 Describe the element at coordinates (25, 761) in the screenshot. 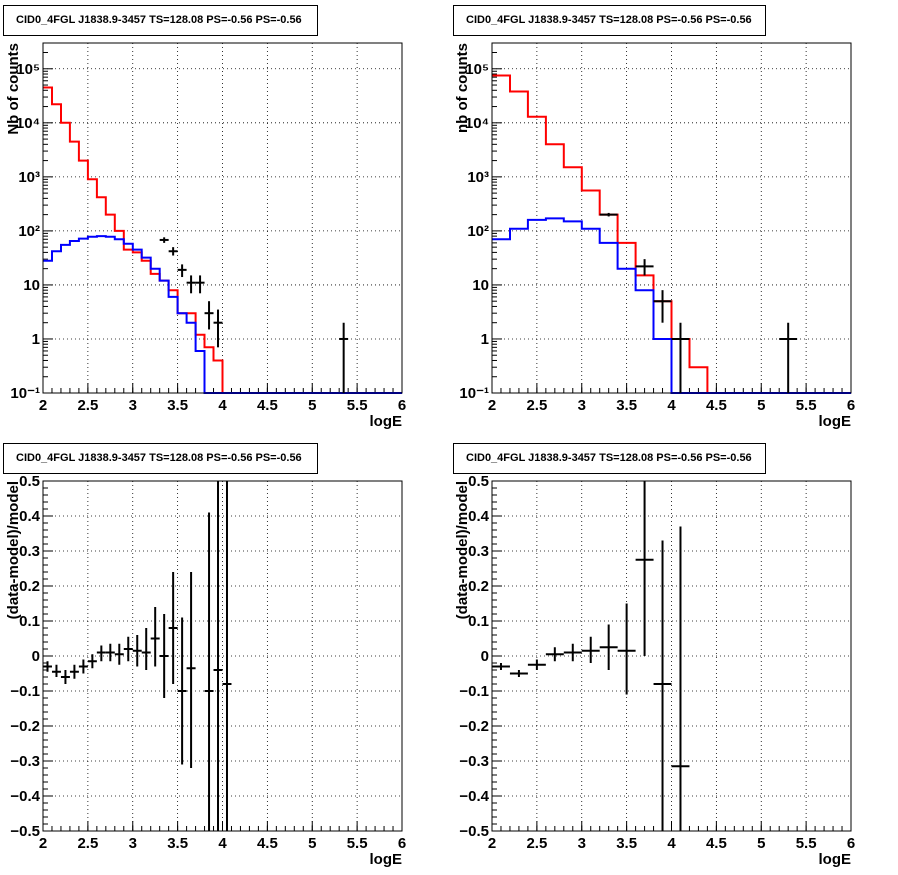

I see `y-tick-label: −0.3` at that location.